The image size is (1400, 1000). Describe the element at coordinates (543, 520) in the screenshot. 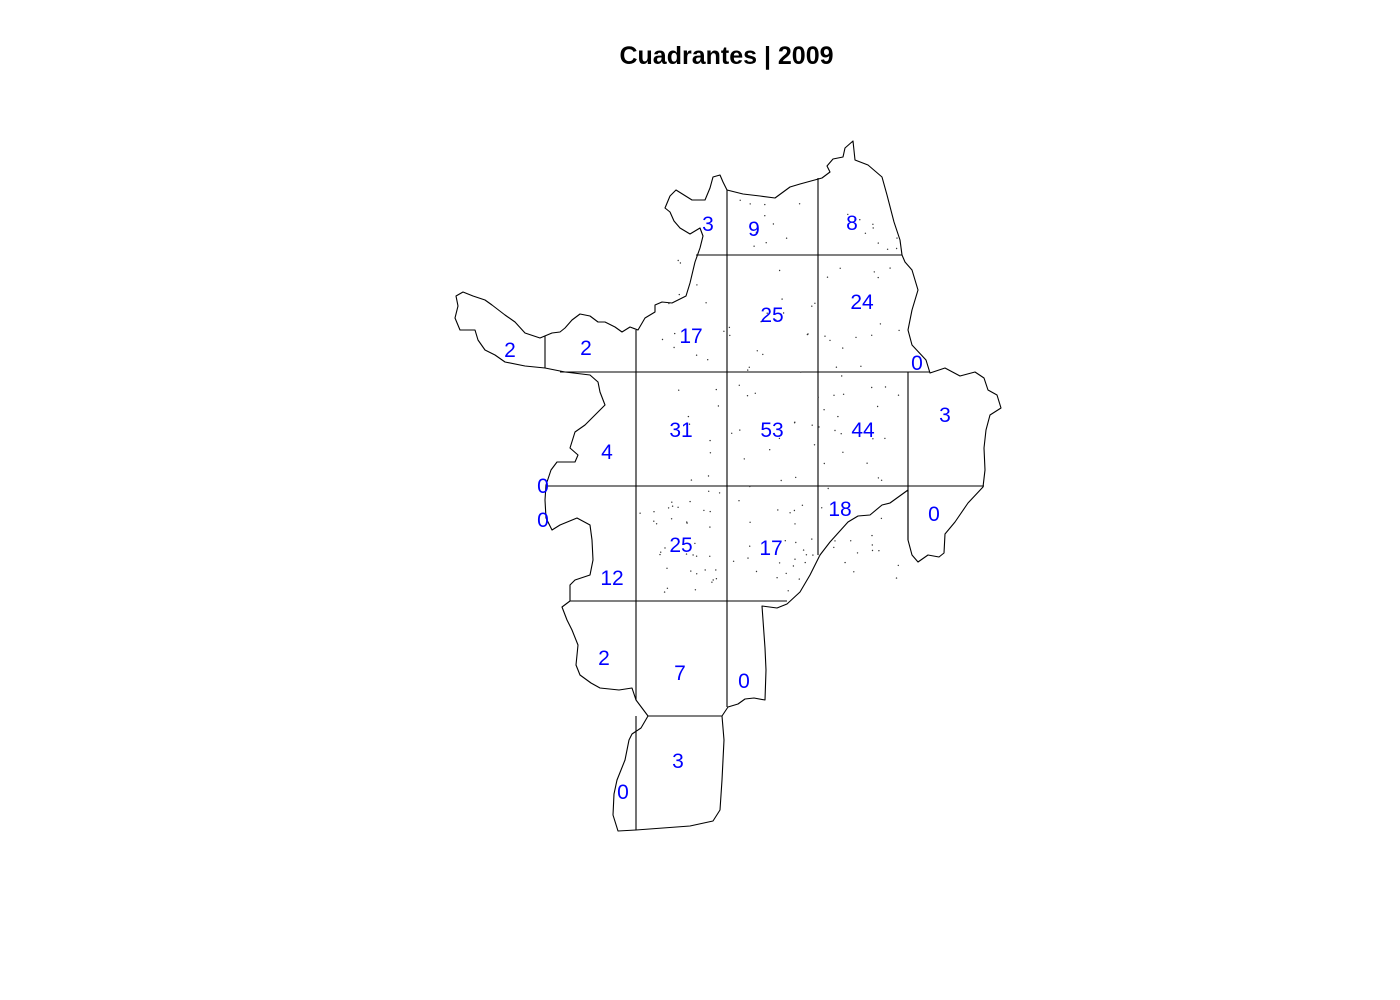

I see `quadrant-count-q16: 0` at that location.